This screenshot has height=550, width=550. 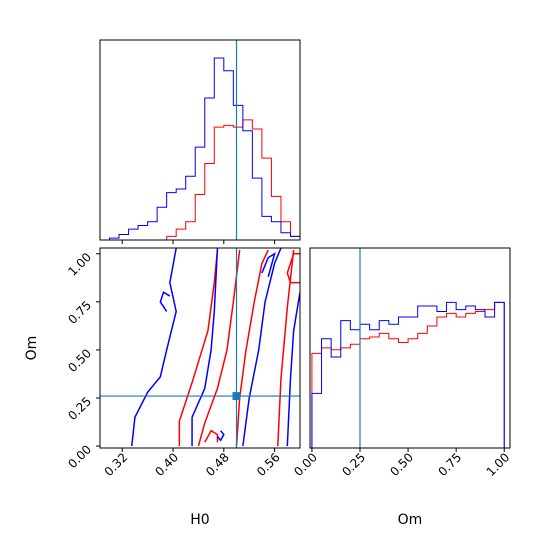 I want to click on h0-marginal-frame, so click(x=200, y=140).